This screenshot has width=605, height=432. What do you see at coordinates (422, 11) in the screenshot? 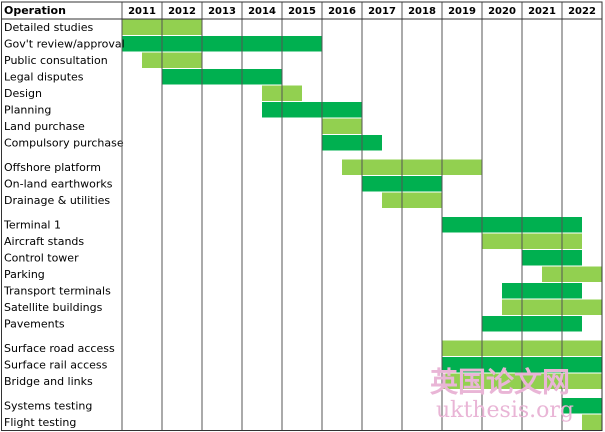
I see `year-label: 2018` at bounding box center [422, 11].